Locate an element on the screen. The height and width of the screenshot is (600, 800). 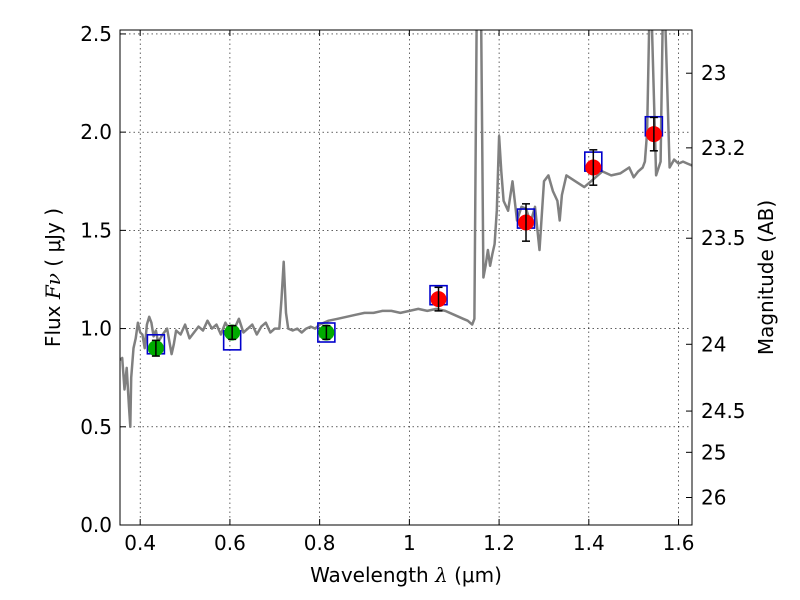
right-tick-label: 23 is located at coordinates (713, 73).